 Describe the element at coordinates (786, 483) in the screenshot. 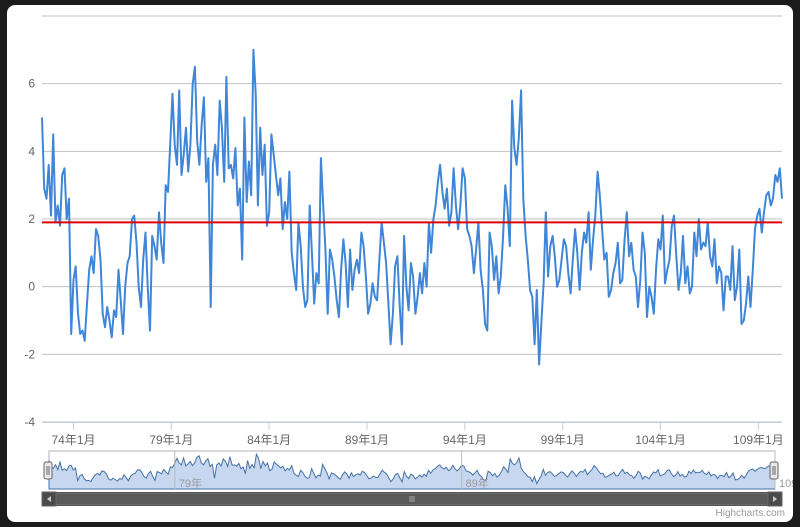

I see `navigator-tick-label: 109年` at that location.